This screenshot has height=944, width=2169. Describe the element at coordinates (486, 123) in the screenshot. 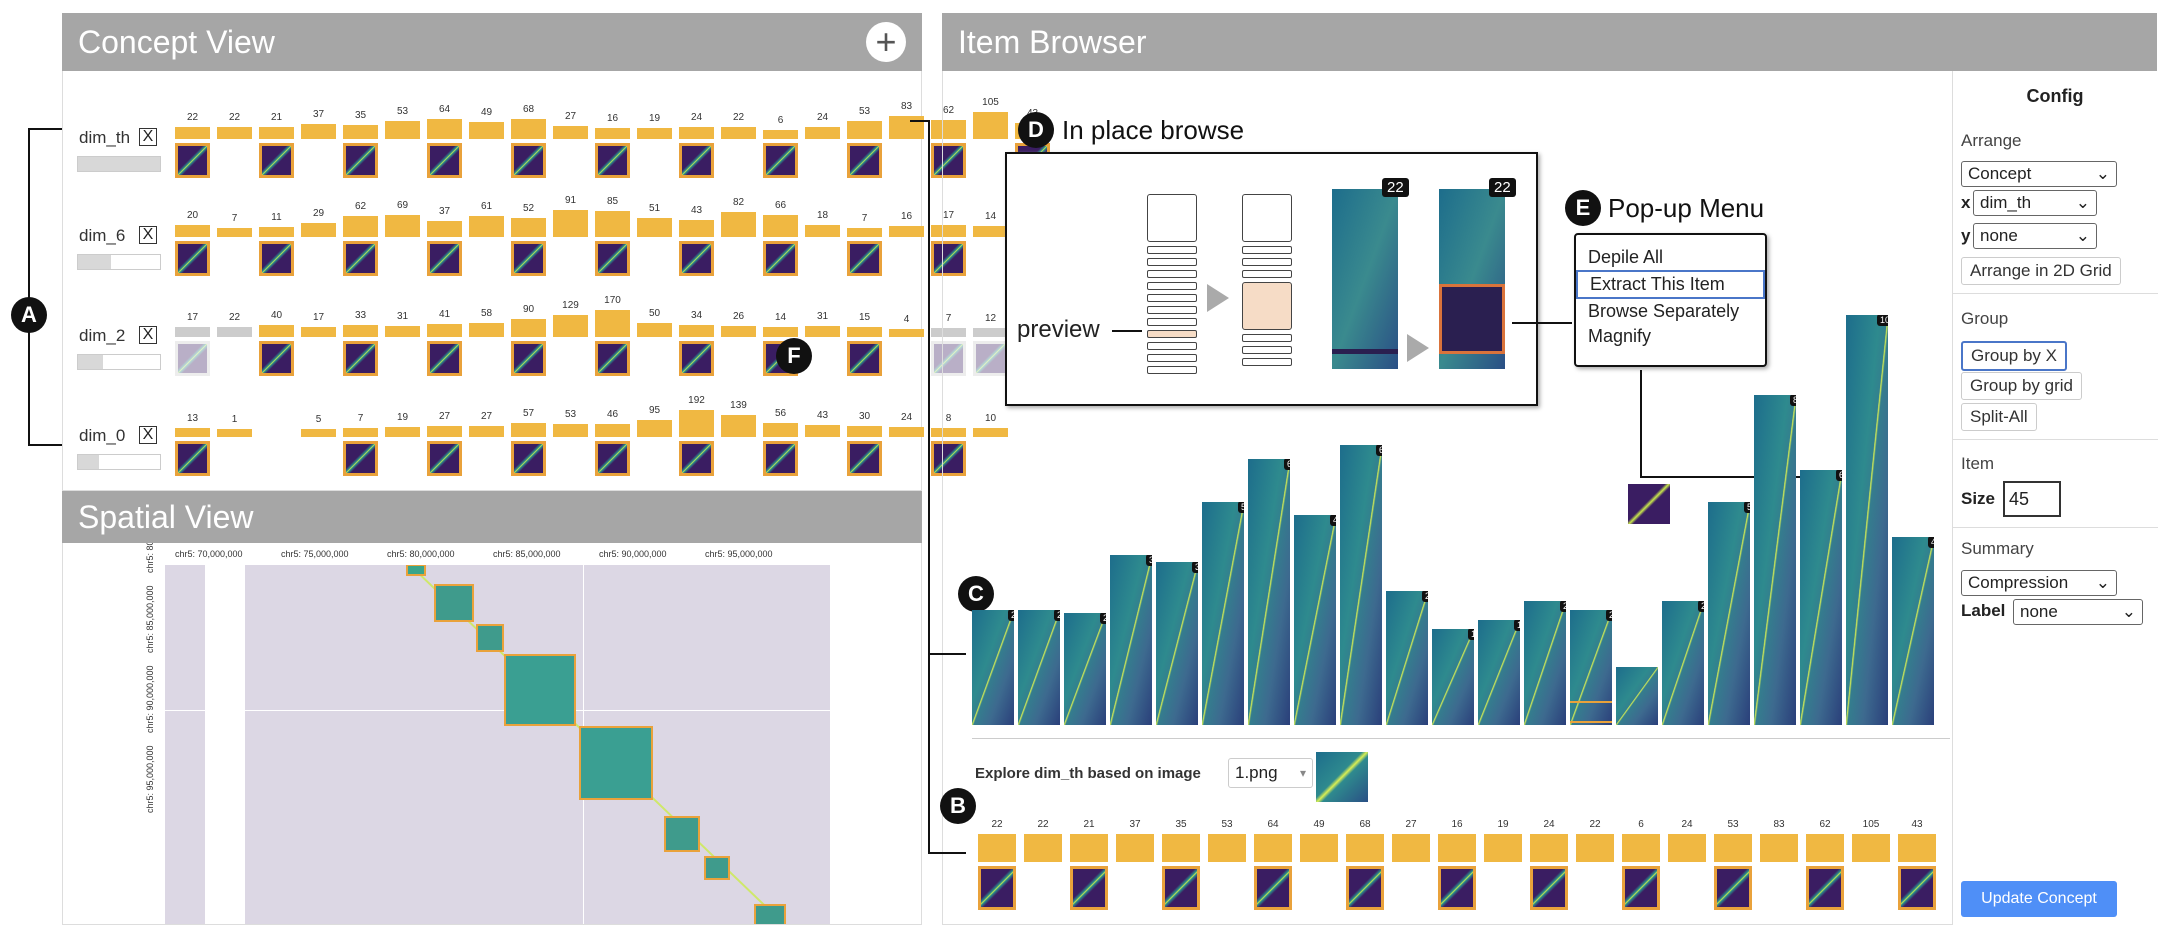

I see `concept-bar: 49` at that location.